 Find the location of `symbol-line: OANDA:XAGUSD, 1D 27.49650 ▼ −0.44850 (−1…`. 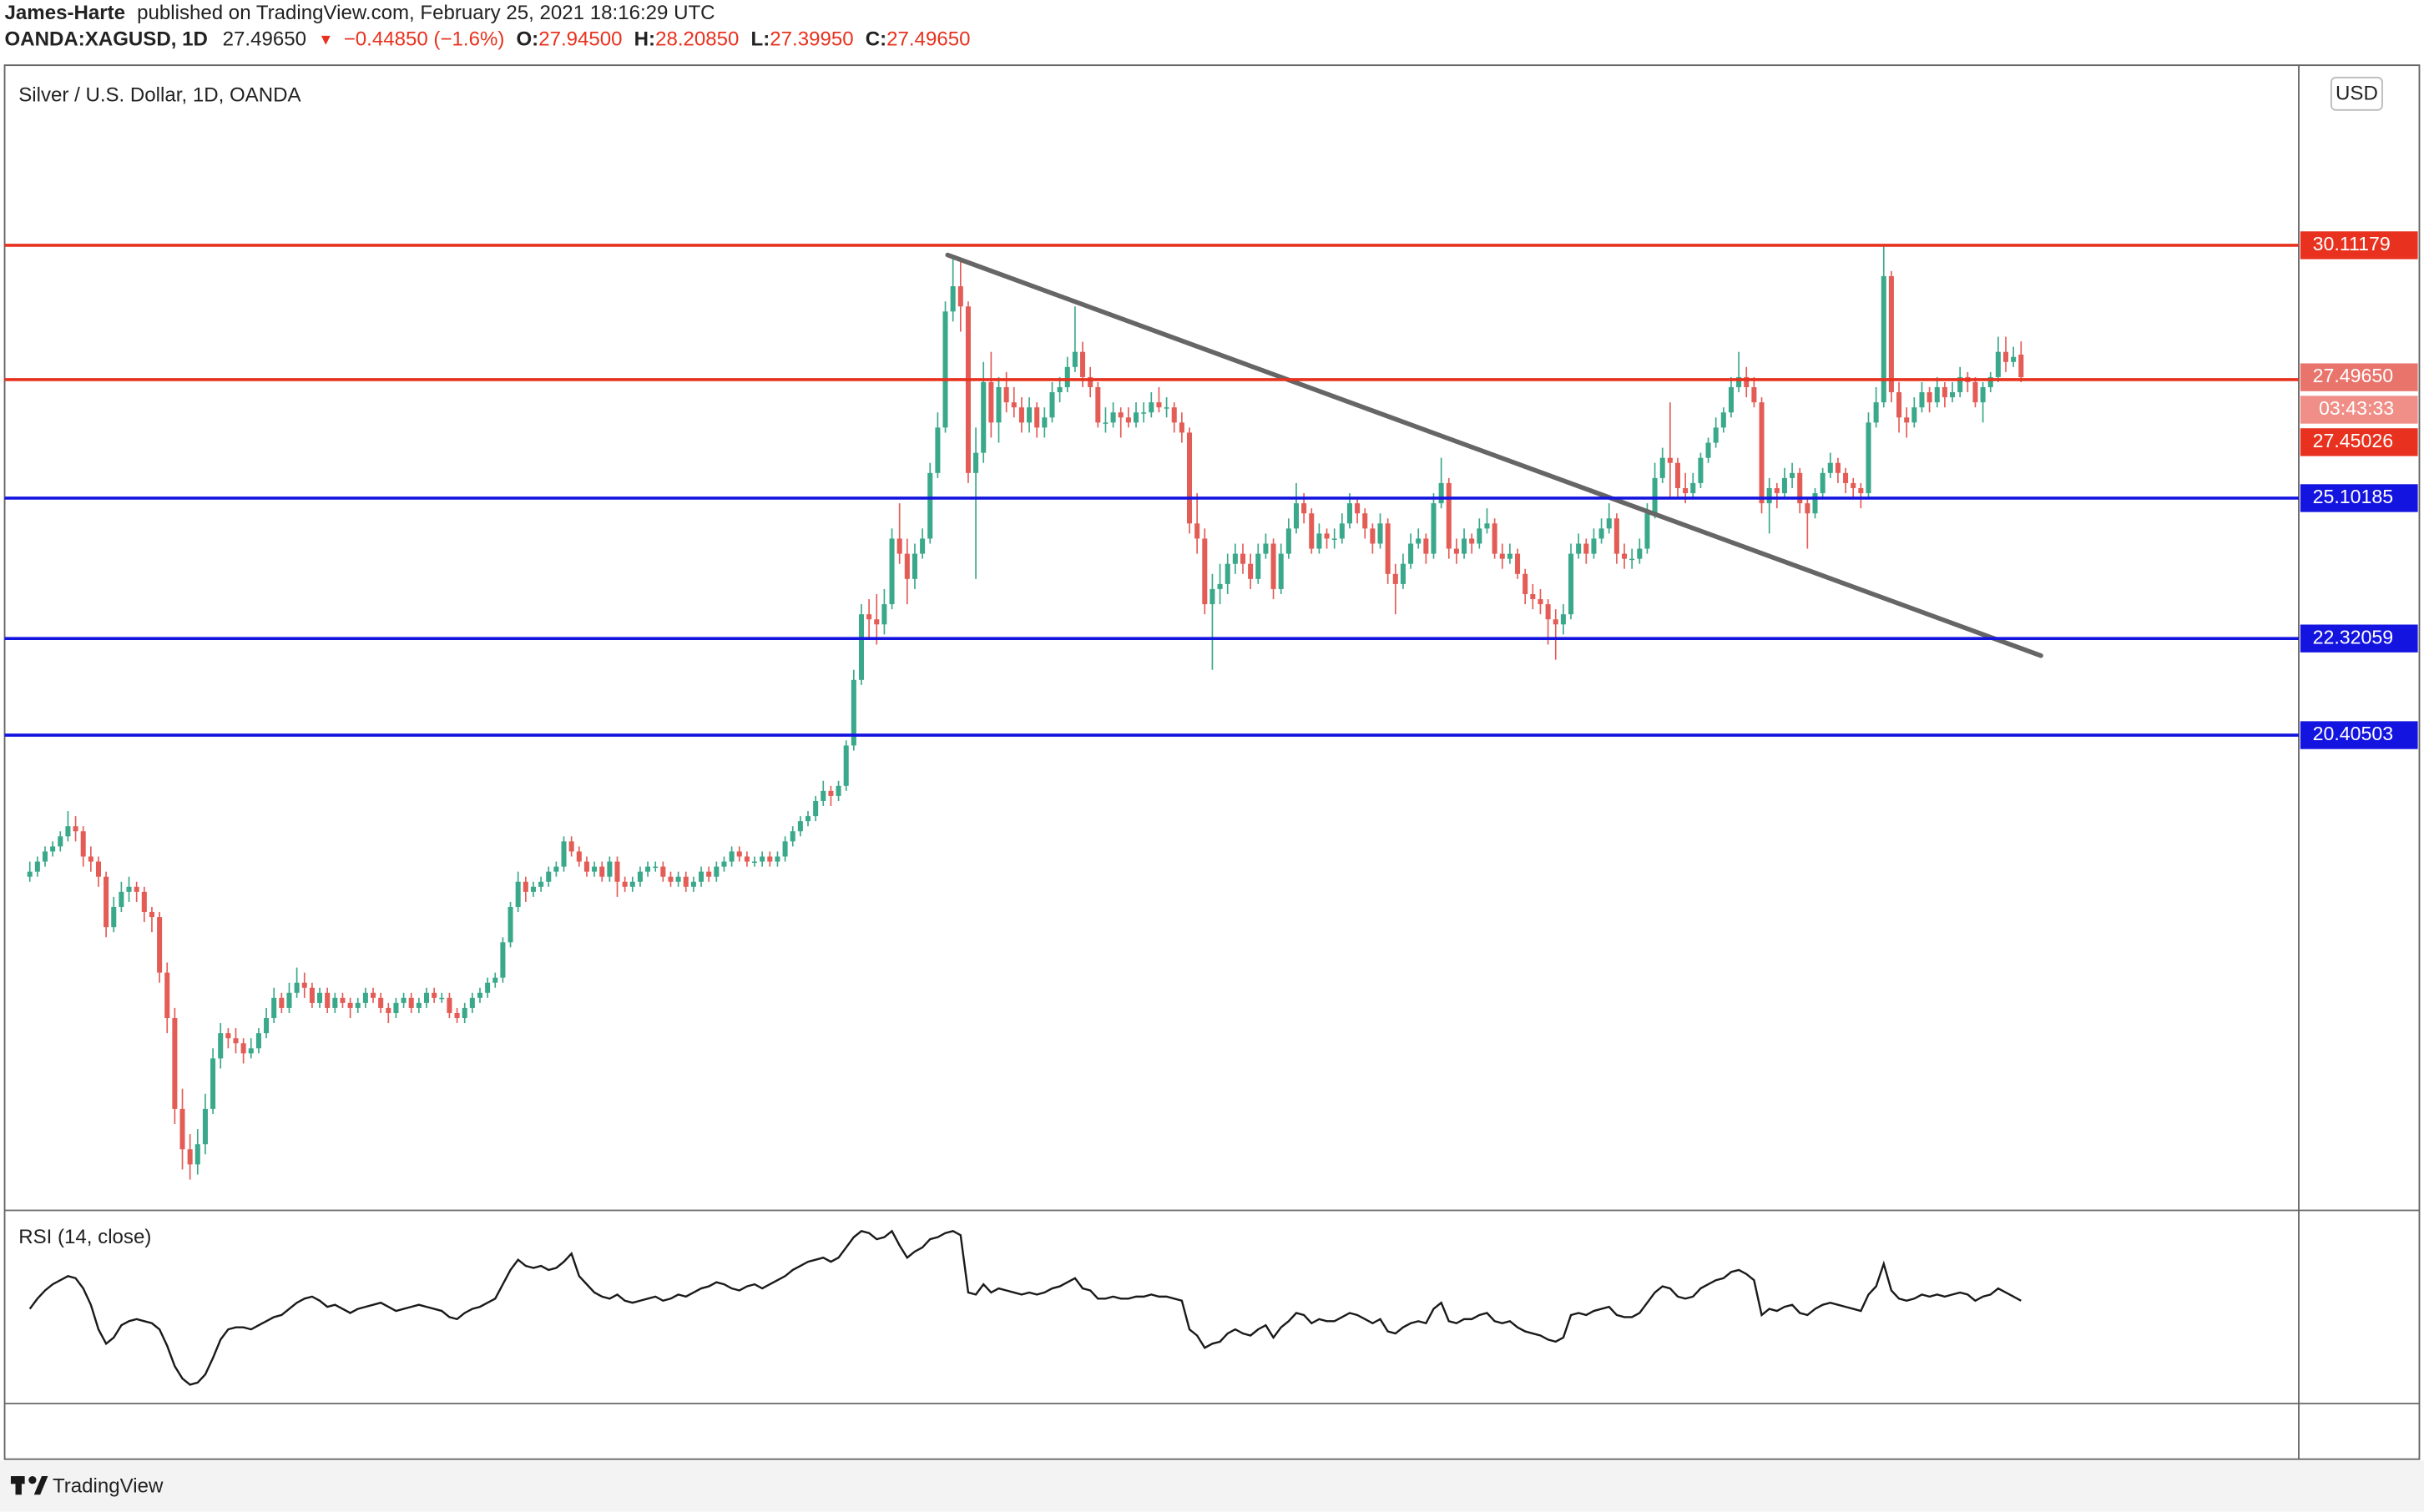

symbol-line: OANDA:XAGUSD, 1D 27.49650 ▼ −0.44850 (−1… is located at coordinates (488, 39).